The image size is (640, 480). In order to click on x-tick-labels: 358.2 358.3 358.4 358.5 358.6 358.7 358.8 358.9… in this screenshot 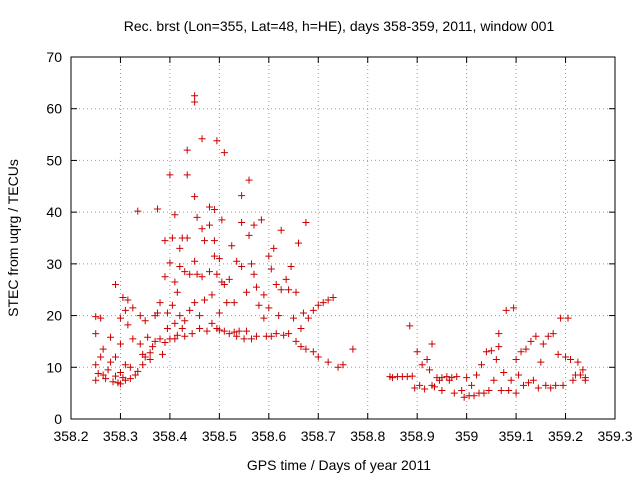, I will do `click(342, 436)`.